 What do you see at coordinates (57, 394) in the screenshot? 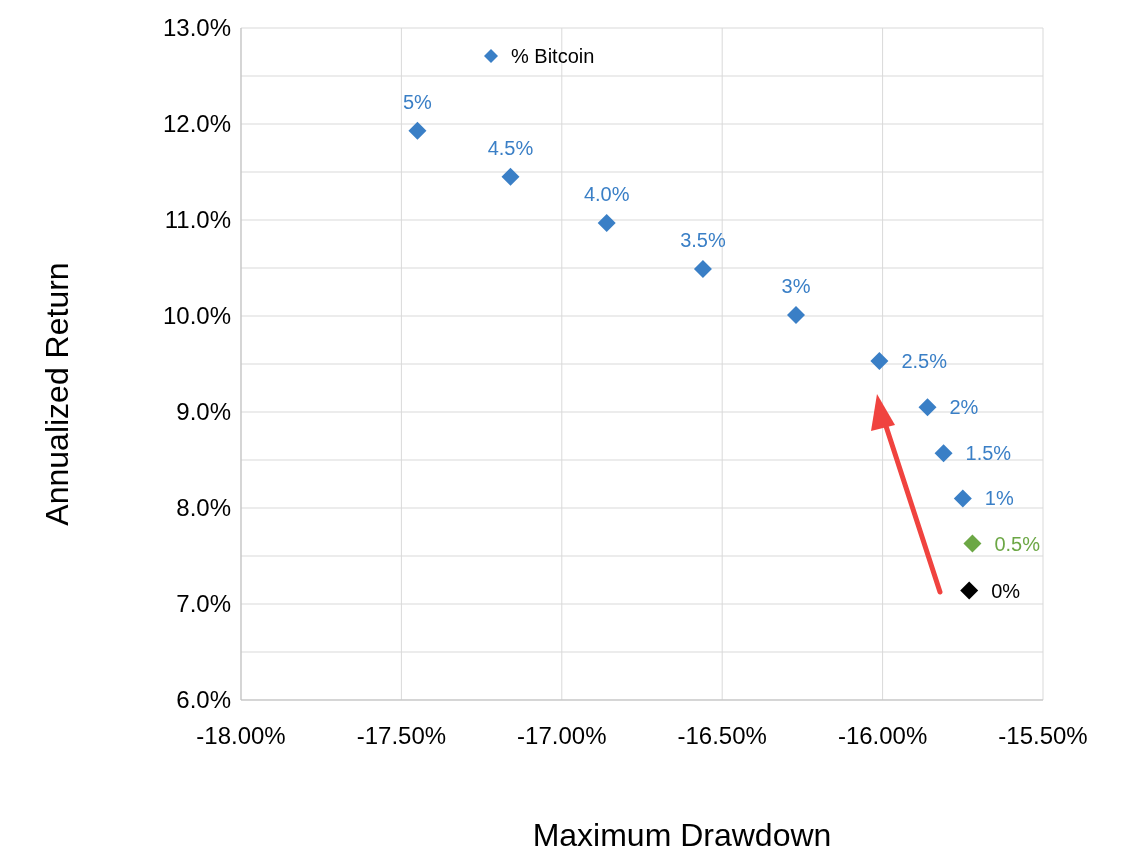
I see `y-axis-title: Annualized Return` at bounding box center [57, 394].